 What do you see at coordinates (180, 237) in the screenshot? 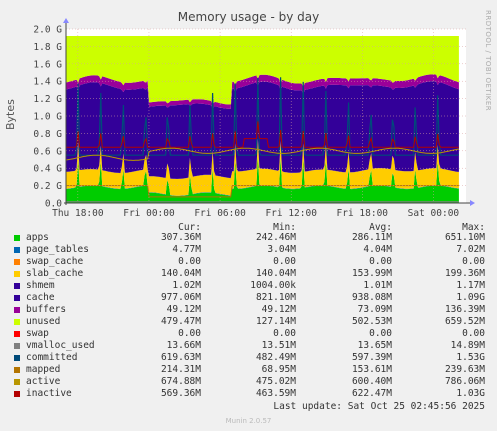
I see `legend-cur: 307.36M` at bounding box center [180, 237].